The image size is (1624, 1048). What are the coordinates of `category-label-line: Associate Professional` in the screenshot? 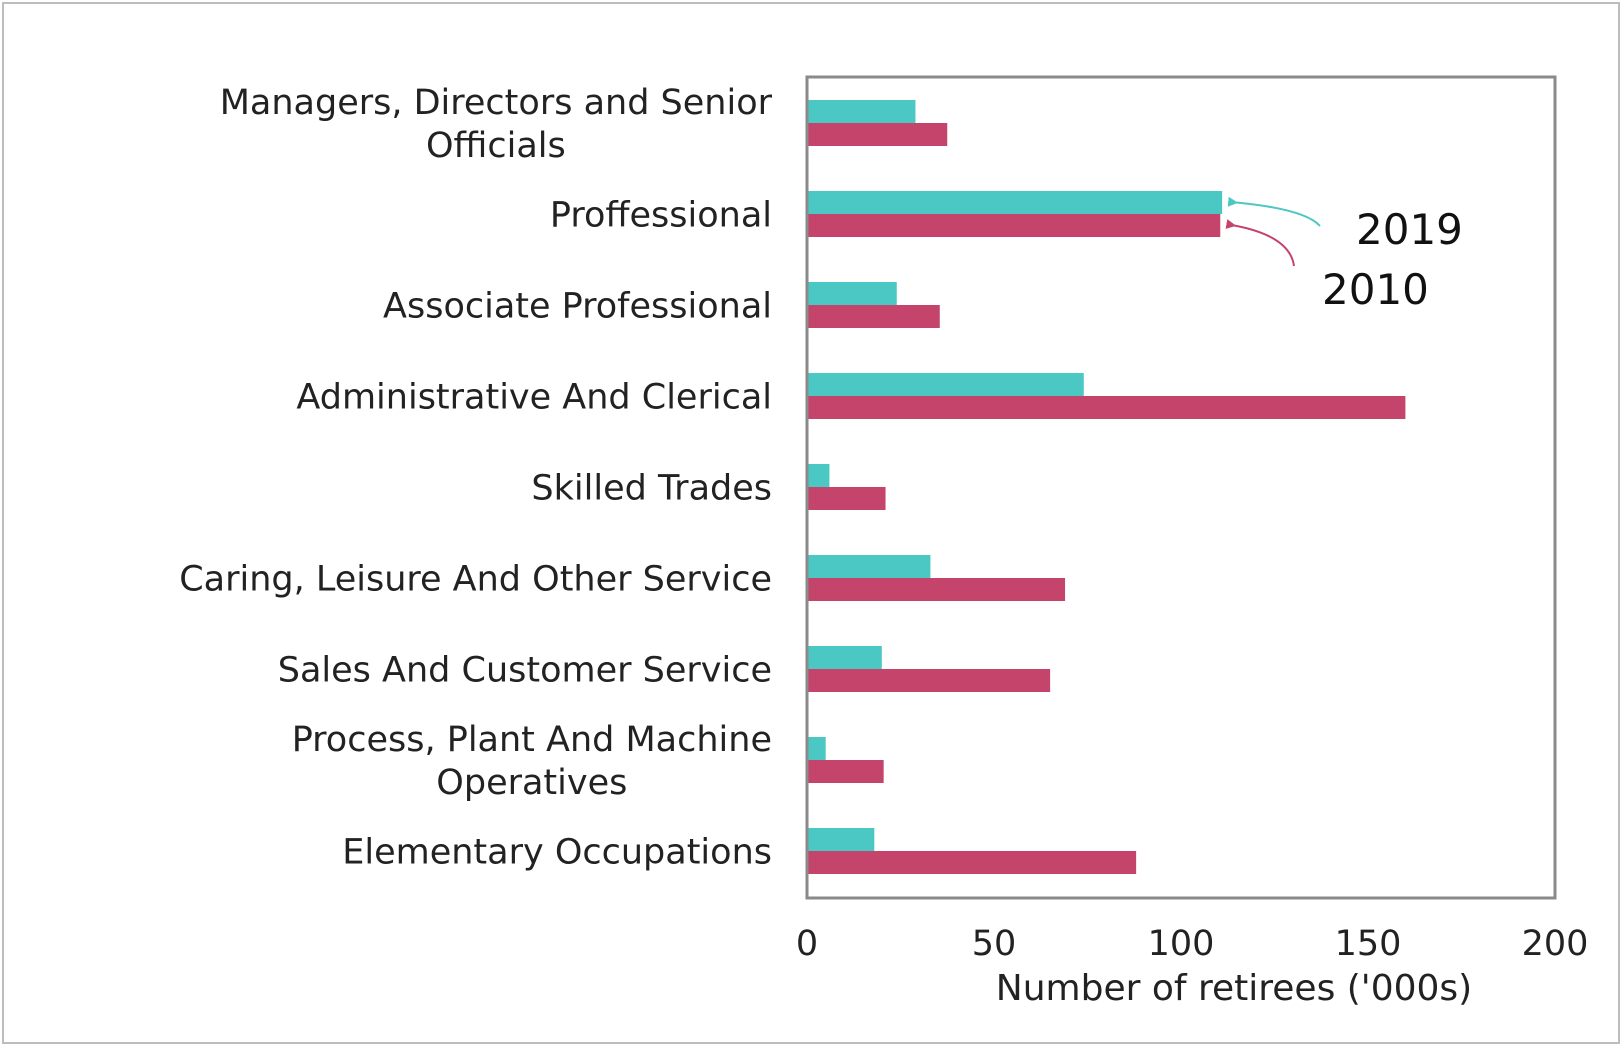 It's located at (577, 307).